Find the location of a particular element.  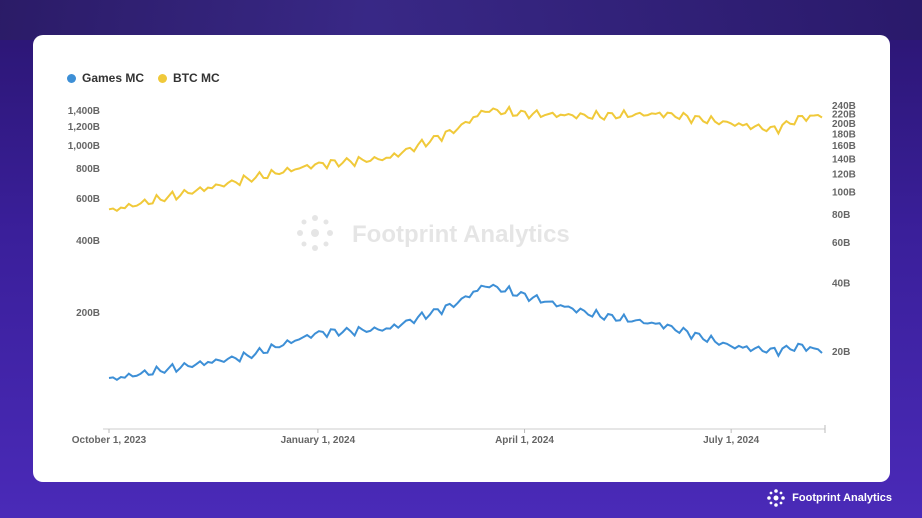

left-tick-label: 1,400B is located at coordinates (84, 111).